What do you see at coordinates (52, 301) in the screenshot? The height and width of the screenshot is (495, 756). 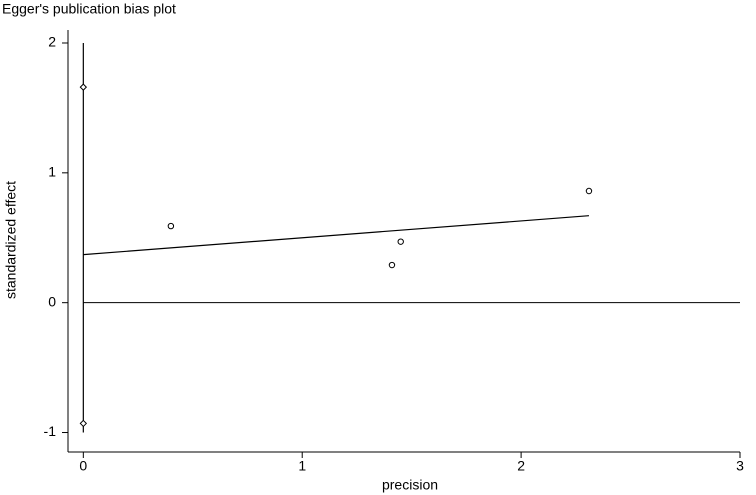 I see `y-tick-label: 0` at bounding box center [52, 301].